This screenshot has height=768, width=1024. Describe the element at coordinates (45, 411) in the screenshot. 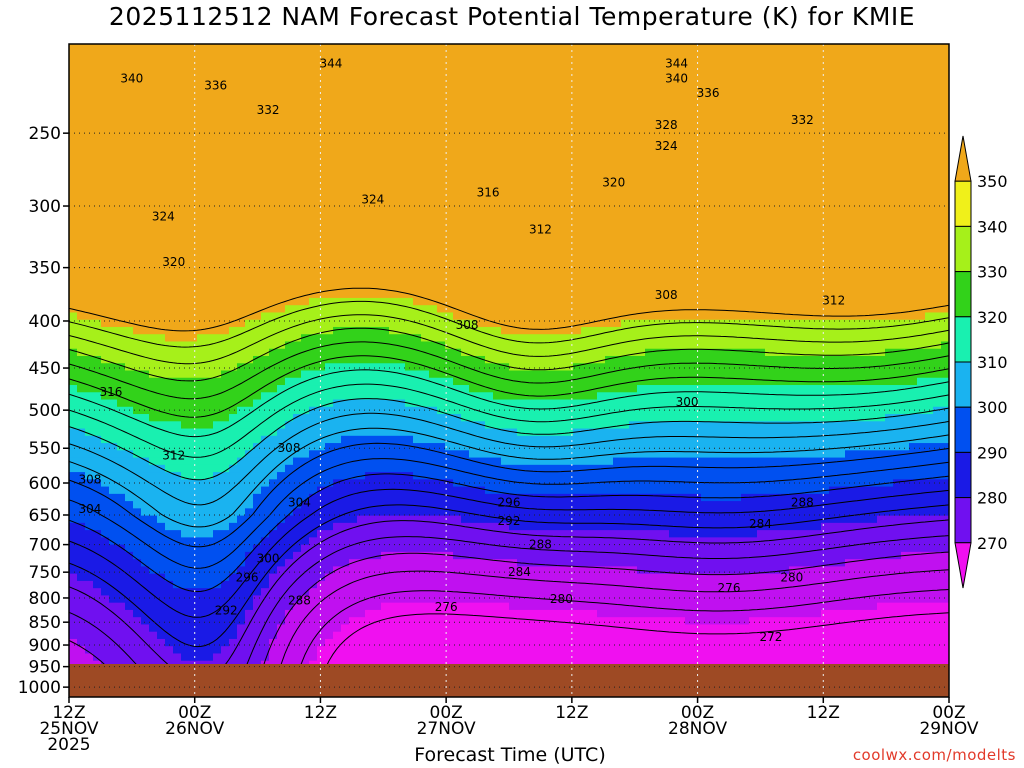

I see `y-tick-label: 500` at that location.